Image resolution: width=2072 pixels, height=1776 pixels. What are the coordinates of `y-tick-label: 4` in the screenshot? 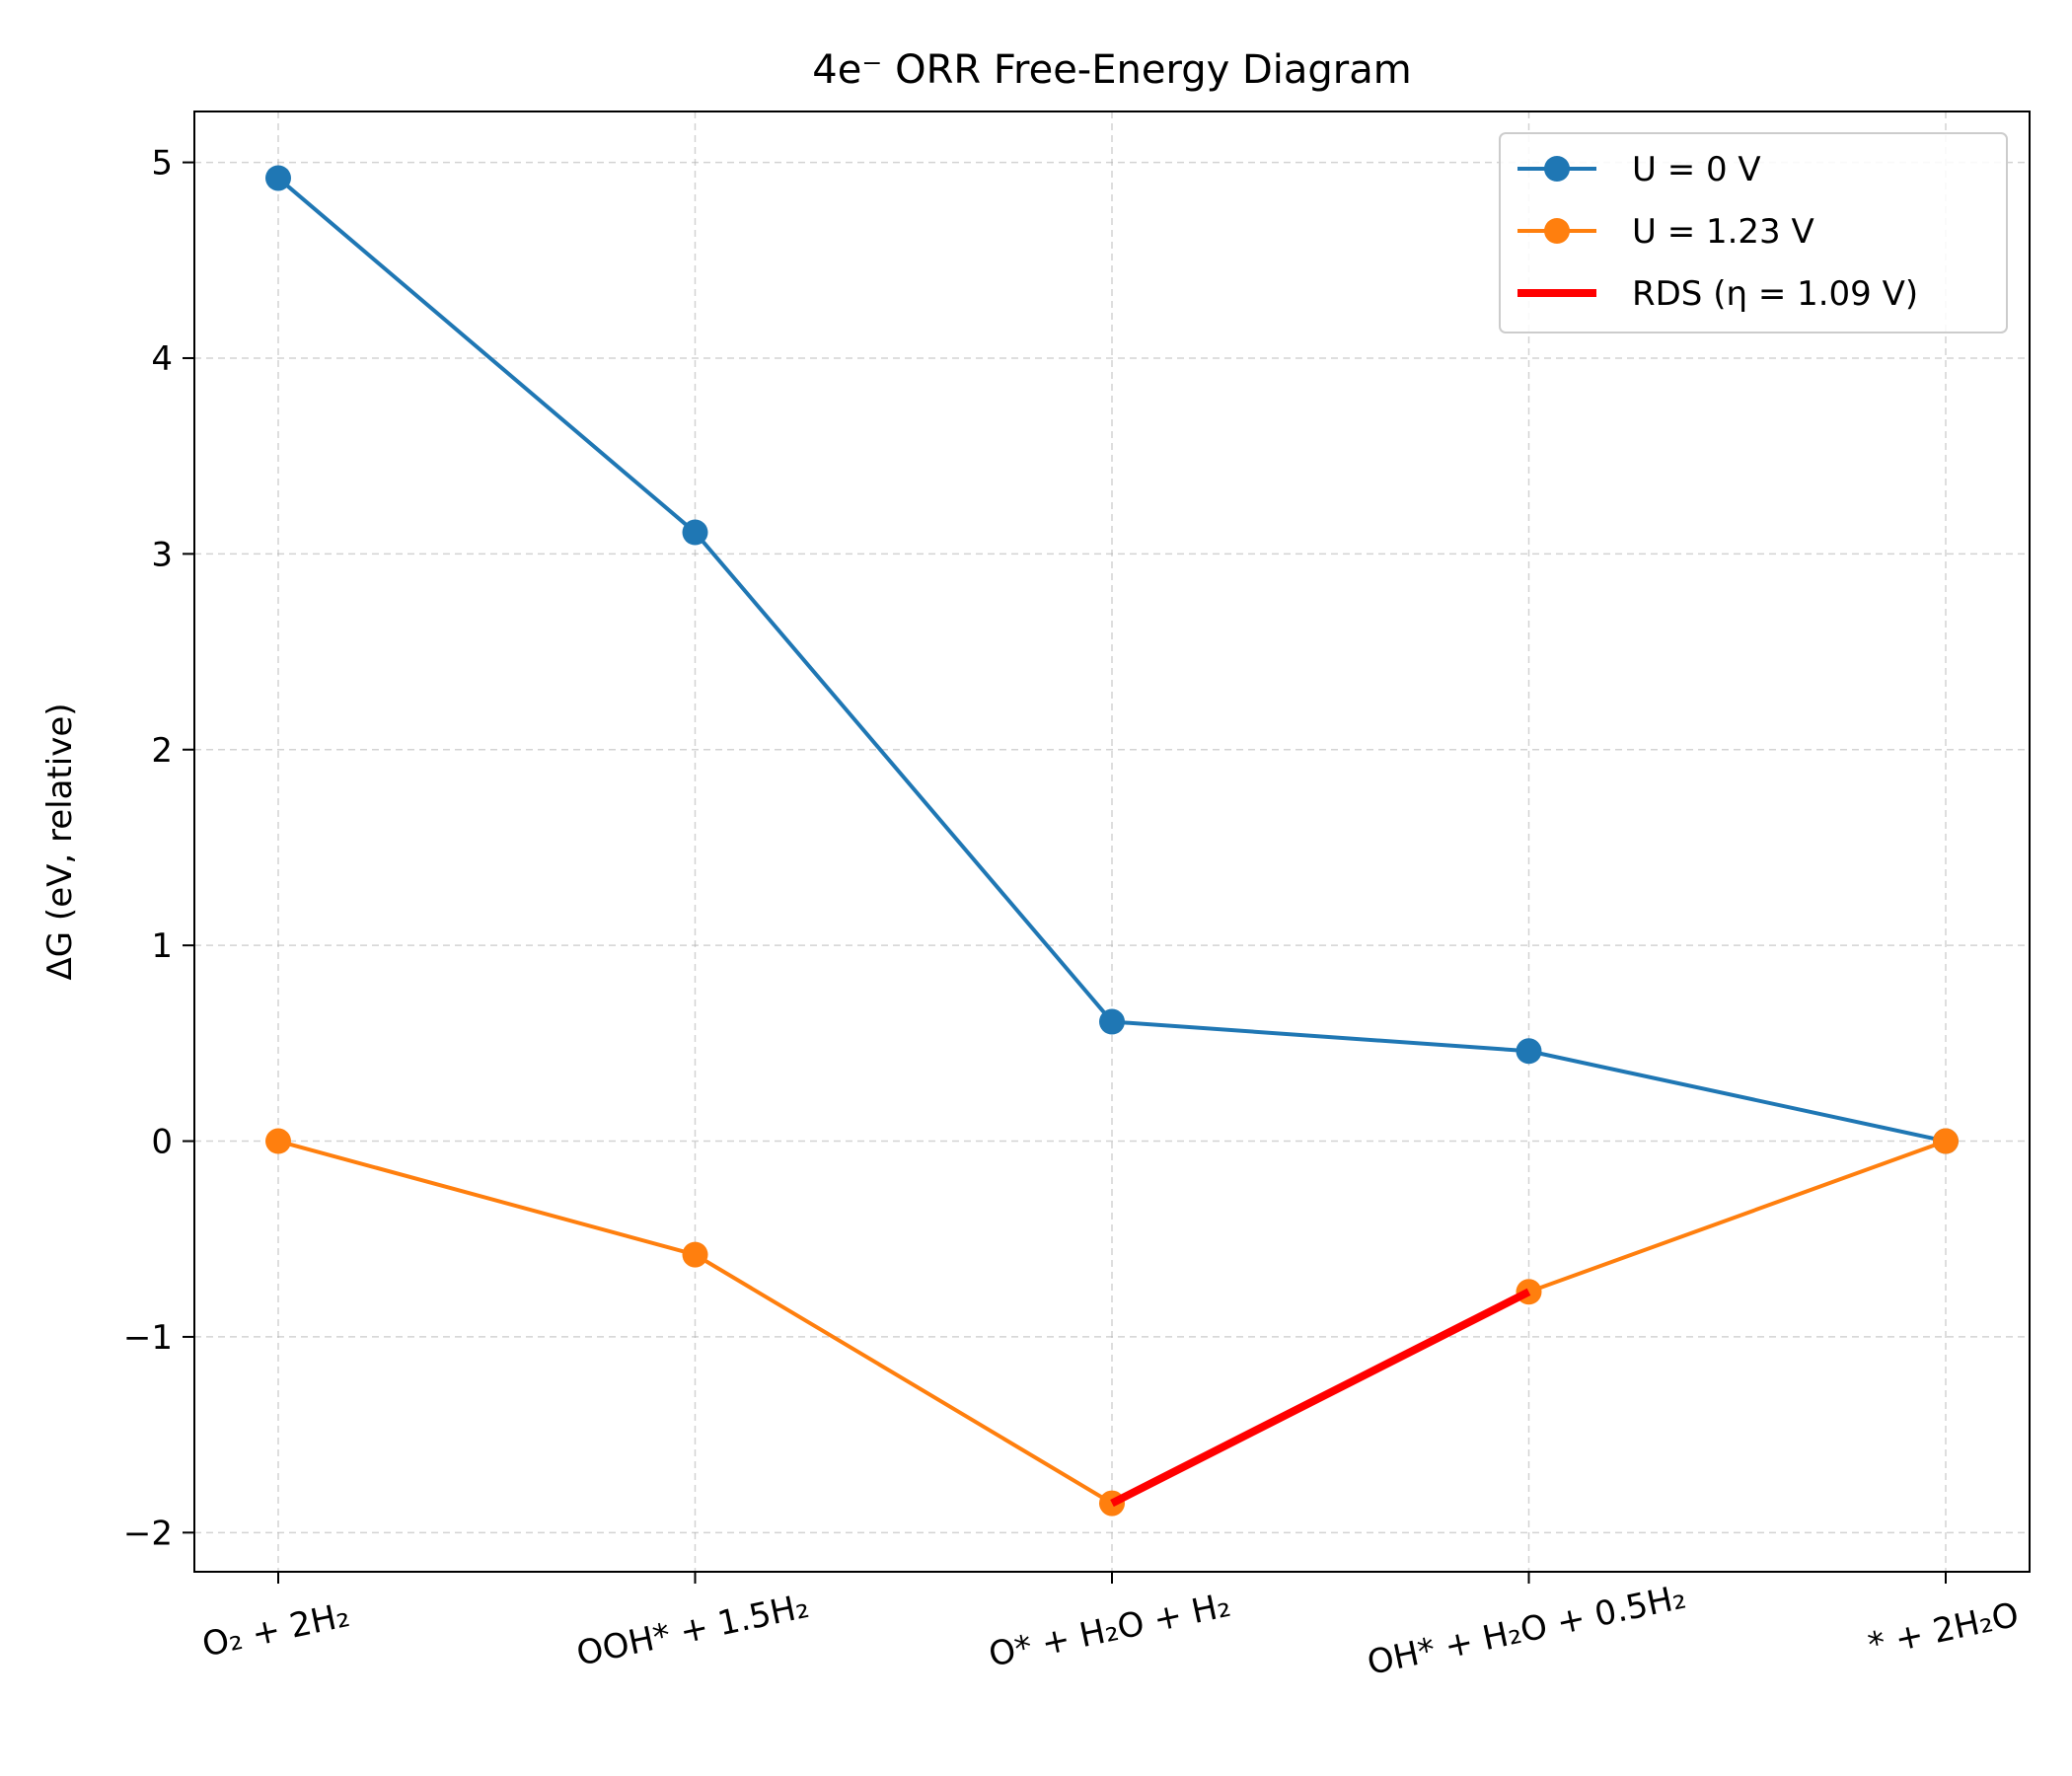 It's located at (162, 359).